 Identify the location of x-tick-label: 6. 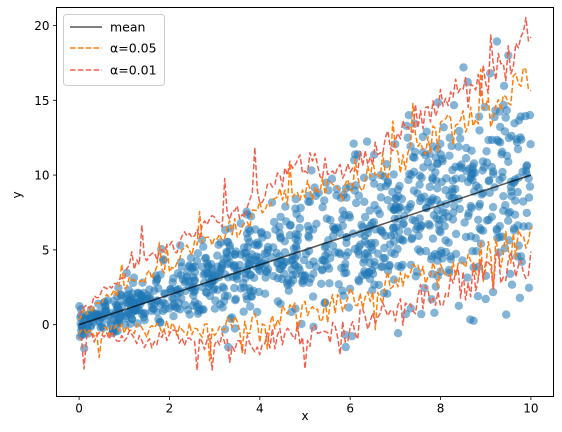
(350, 409).